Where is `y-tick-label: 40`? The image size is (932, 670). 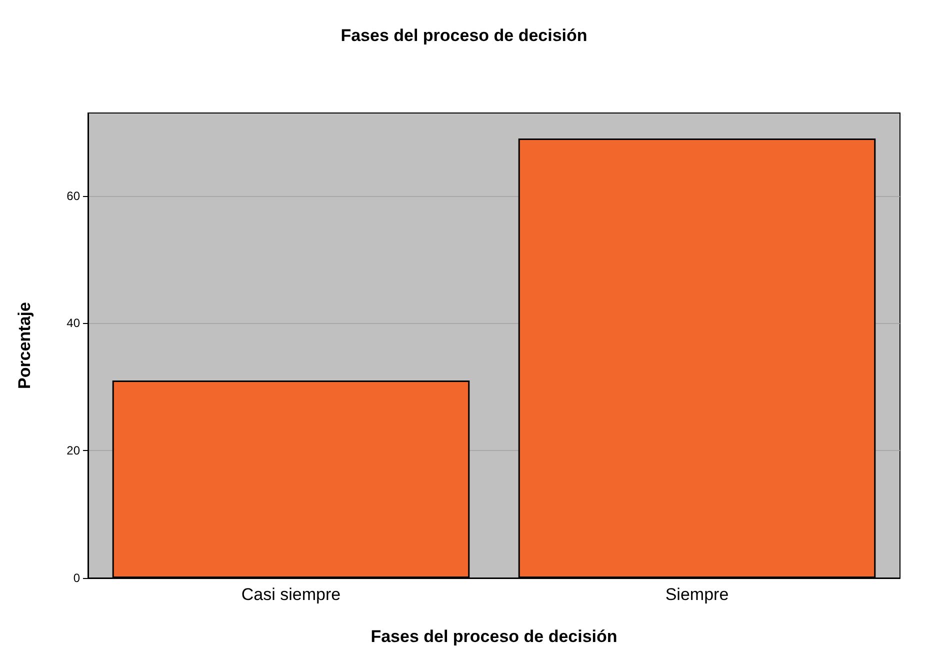
y-tick-label: 40 is located at coordinates (73, 323).